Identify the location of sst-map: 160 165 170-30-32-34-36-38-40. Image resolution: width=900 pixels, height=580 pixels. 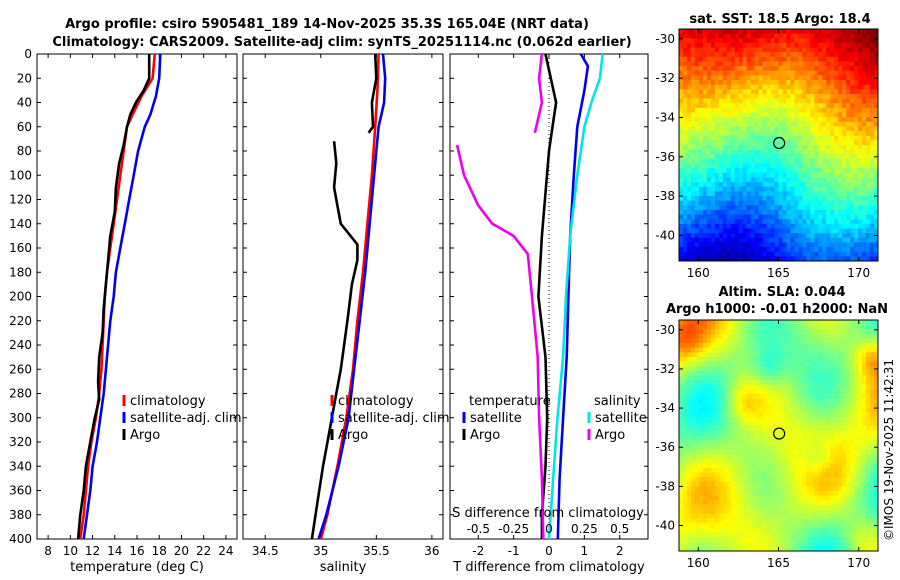
(767, 154).